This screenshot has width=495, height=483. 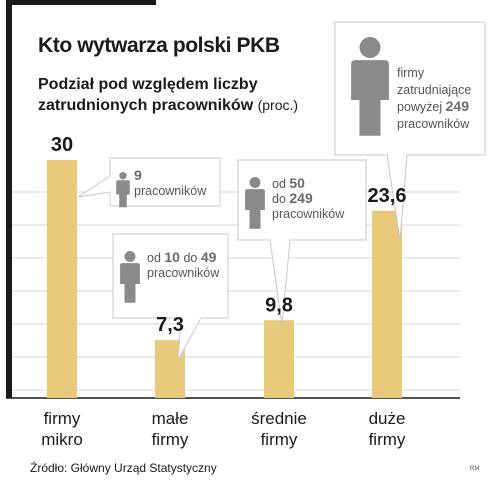 What do you see at coordinates (278, 105) in the screenshot?
I see `unit-label: (proc.)` at bounding box center [278, 105].